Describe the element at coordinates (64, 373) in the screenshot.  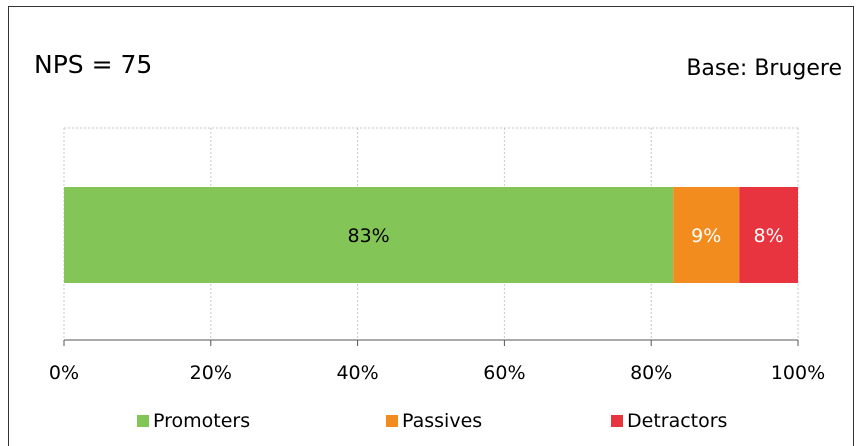
I see `x-tick-label: 0%` at that location.